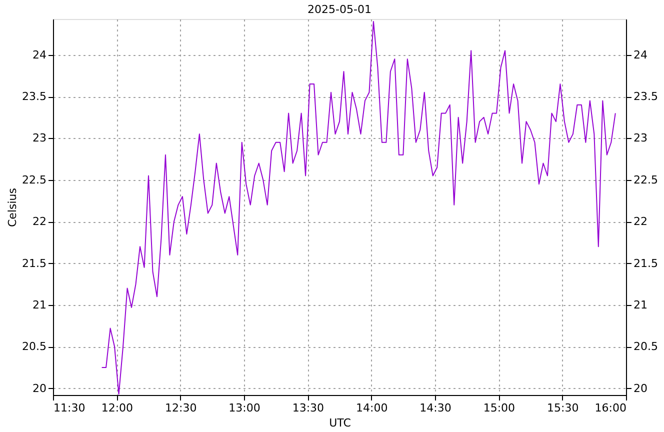 The height and width of the screenshot is (432, 664). What do you see at coordinates (646, 263) in the screenshot?
I see `y2-tick-label: 21.5` at bounding box center [646, 263].